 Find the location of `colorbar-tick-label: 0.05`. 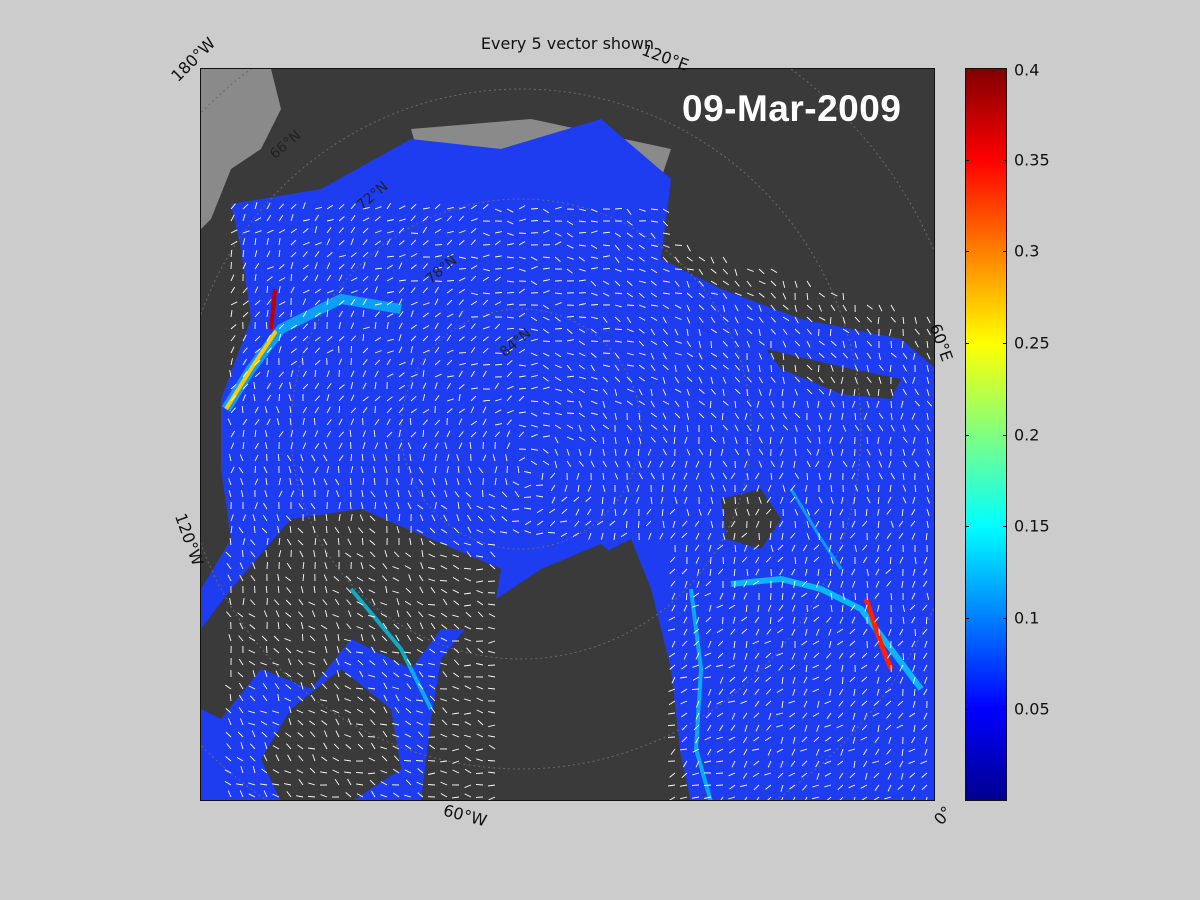

colorbar-tick-label: 0.05 is located at coordinates (1032, 709).